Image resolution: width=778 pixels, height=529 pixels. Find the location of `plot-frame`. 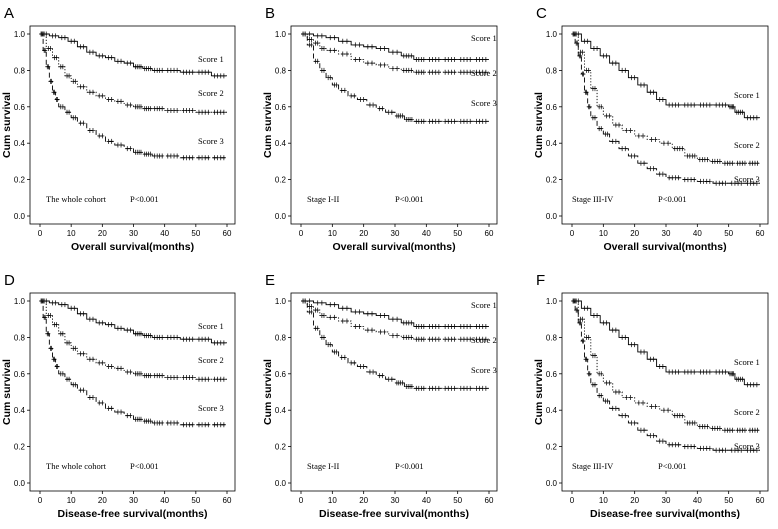

plot-frame is located at coordinates (665, 392).